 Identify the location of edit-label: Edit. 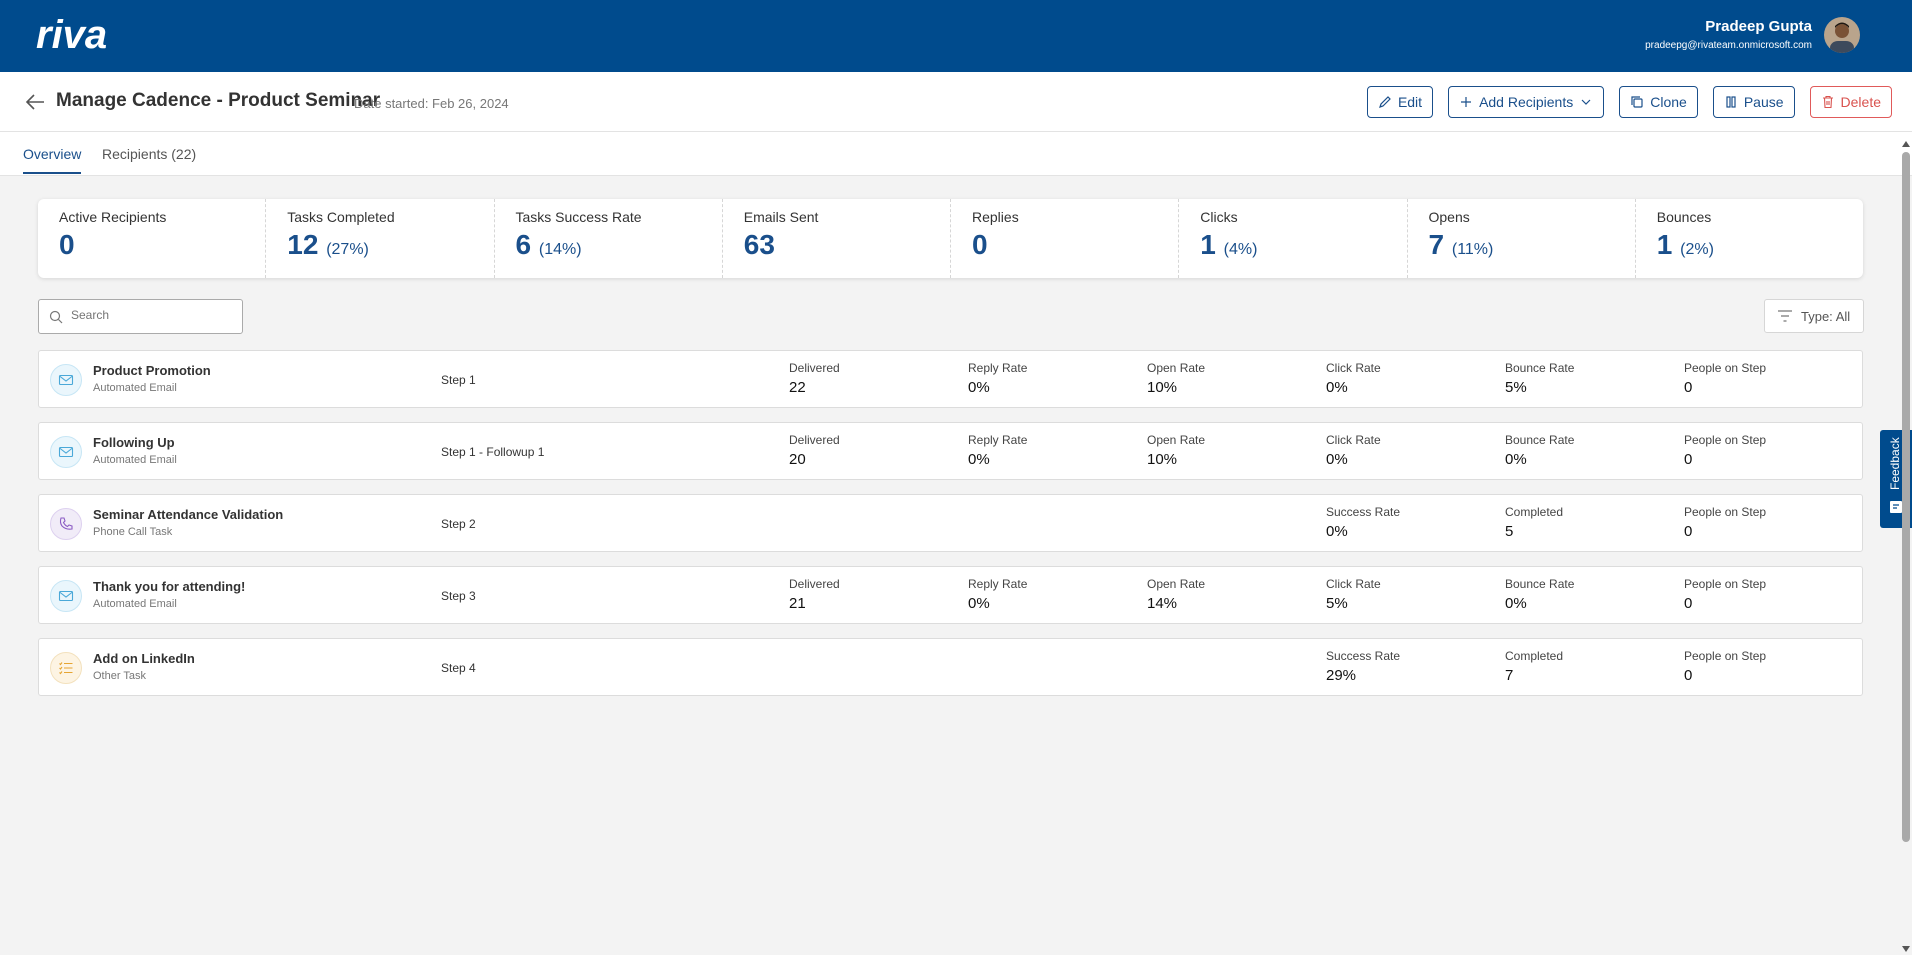
(1410, 102).